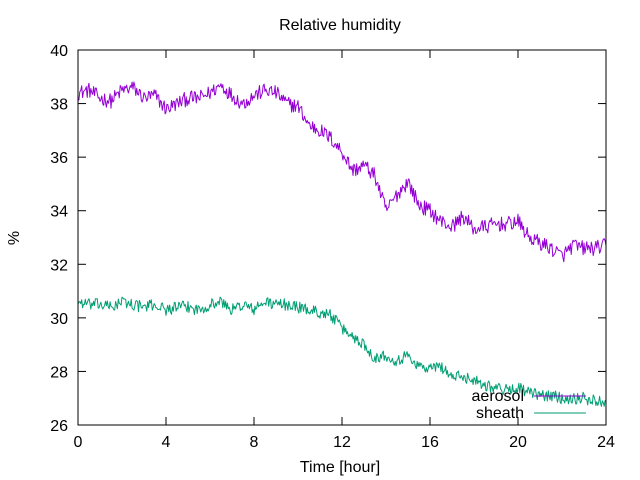  Describe the element at coordinates (59, 51) in the screenshot. I see `y-tick-label: 40` at that location.